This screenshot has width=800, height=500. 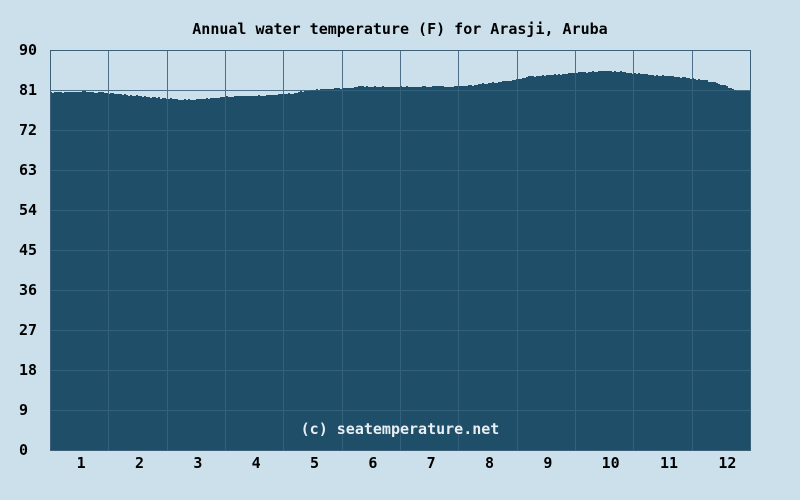 I want to click on x-tick-label: 1, so click(x=81, y=463).